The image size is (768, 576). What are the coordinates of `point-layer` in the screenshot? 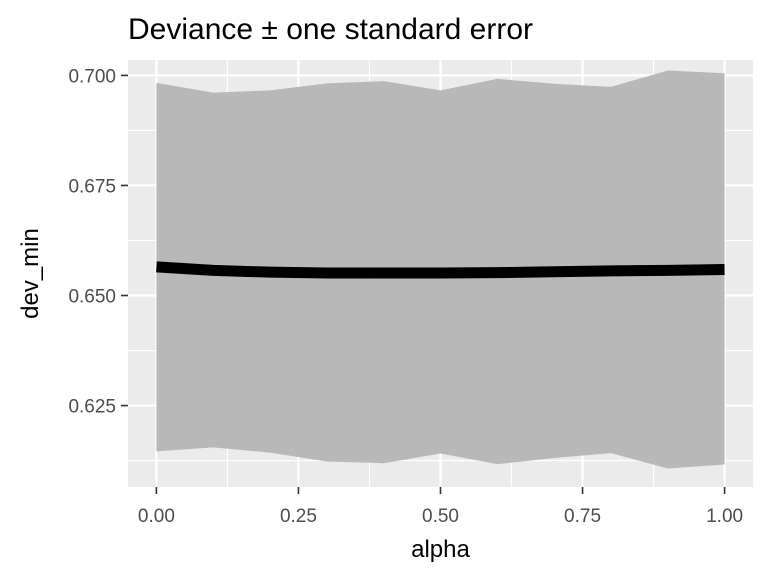 It's located at (440, 270).